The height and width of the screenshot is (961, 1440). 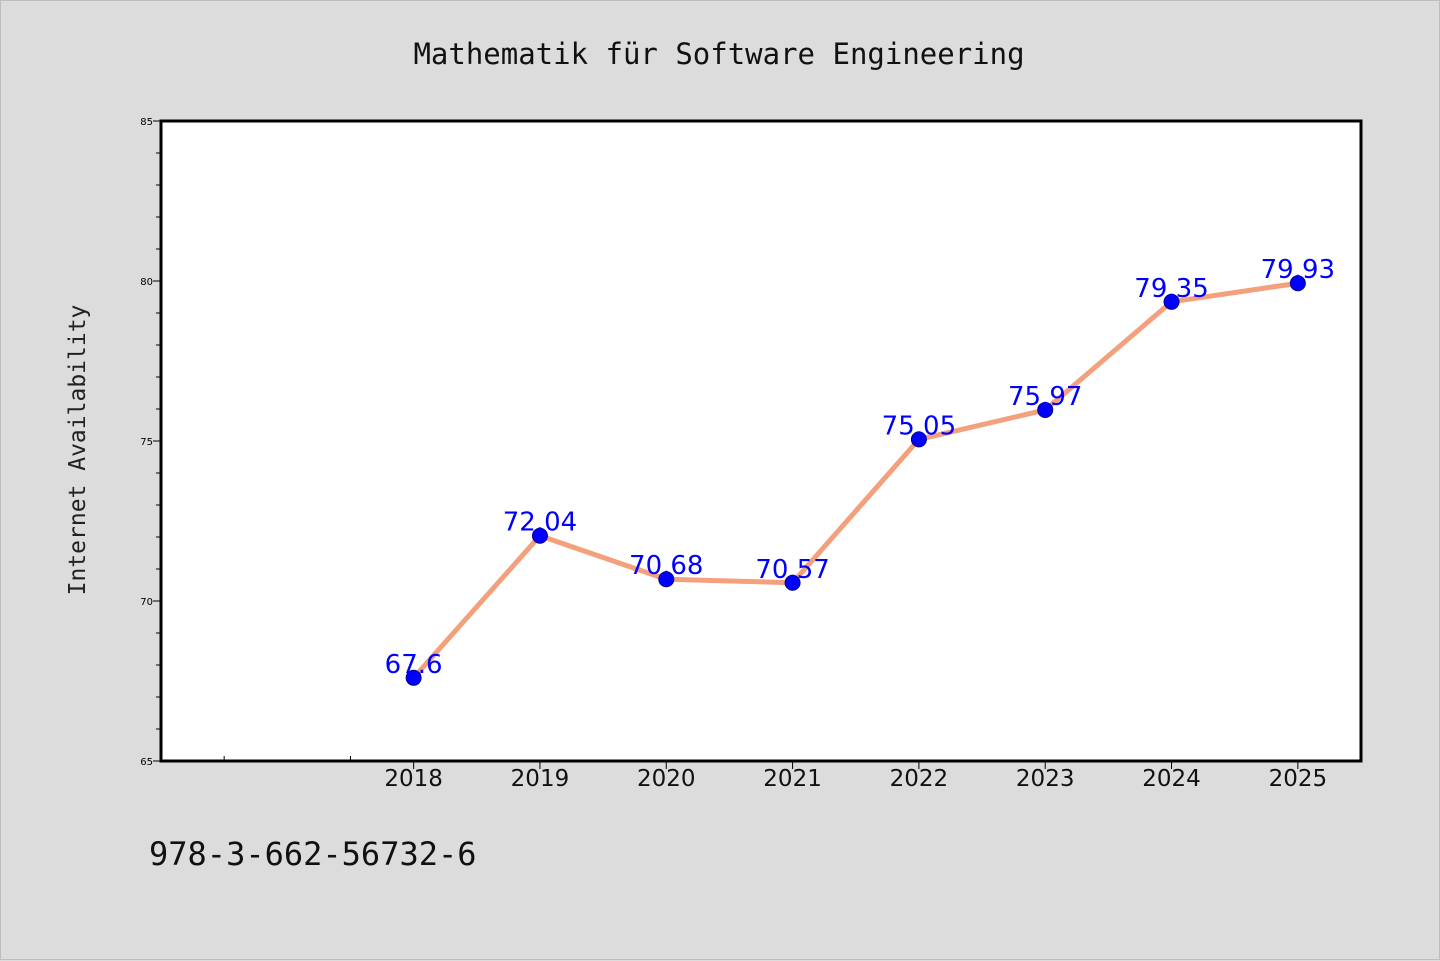 I want to click on x-tick-label: 2021, so click(x=792, y=779).